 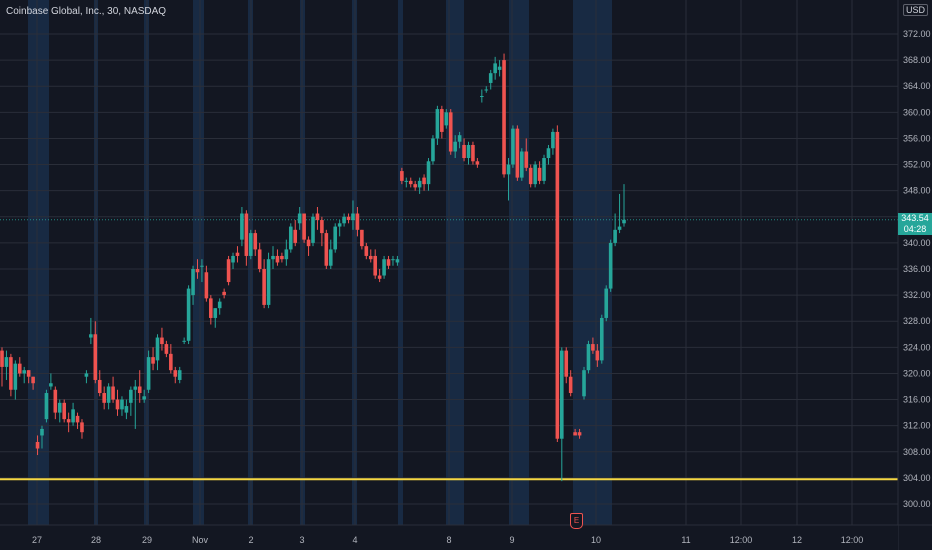 What do you see at coordinates (917, 347) in the screenshot?
I see `price-tick-label: 324.00` at bounding box center [917, 347].